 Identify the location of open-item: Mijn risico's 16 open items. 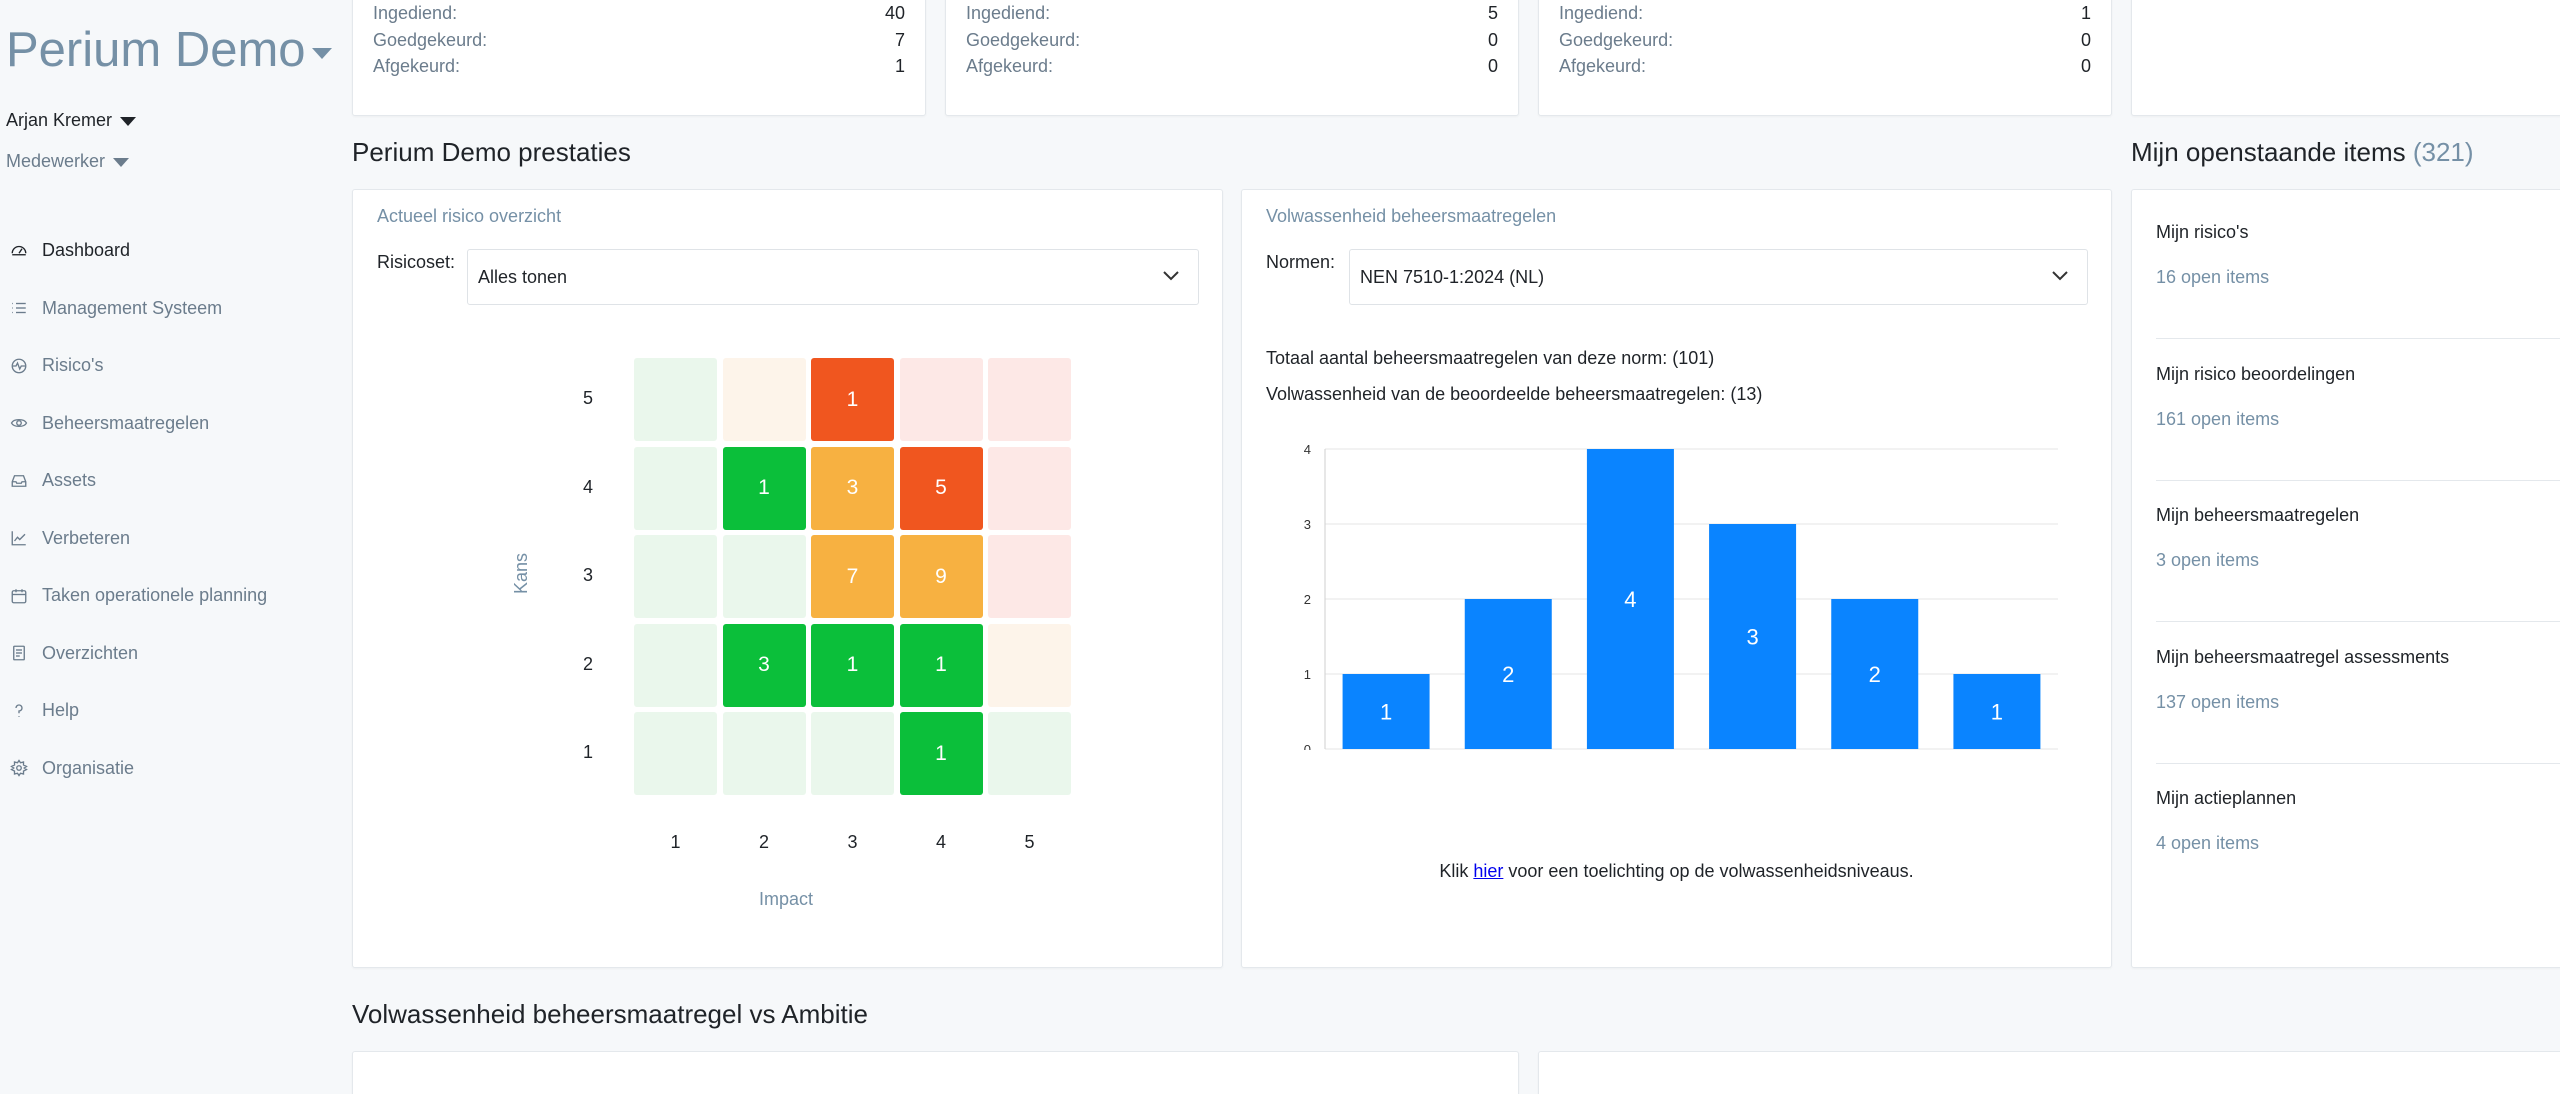
(2356, 255).